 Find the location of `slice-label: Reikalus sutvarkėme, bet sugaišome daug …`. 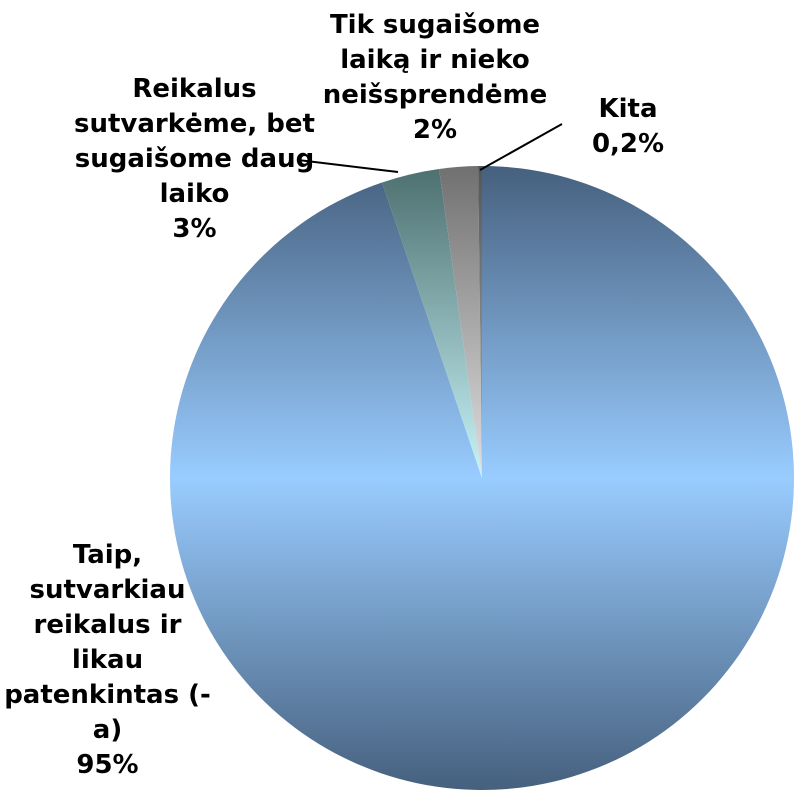

slice-label: Reikalus sutvarkėme, bet sugaišome daug … is located at coordinates (194, 159).